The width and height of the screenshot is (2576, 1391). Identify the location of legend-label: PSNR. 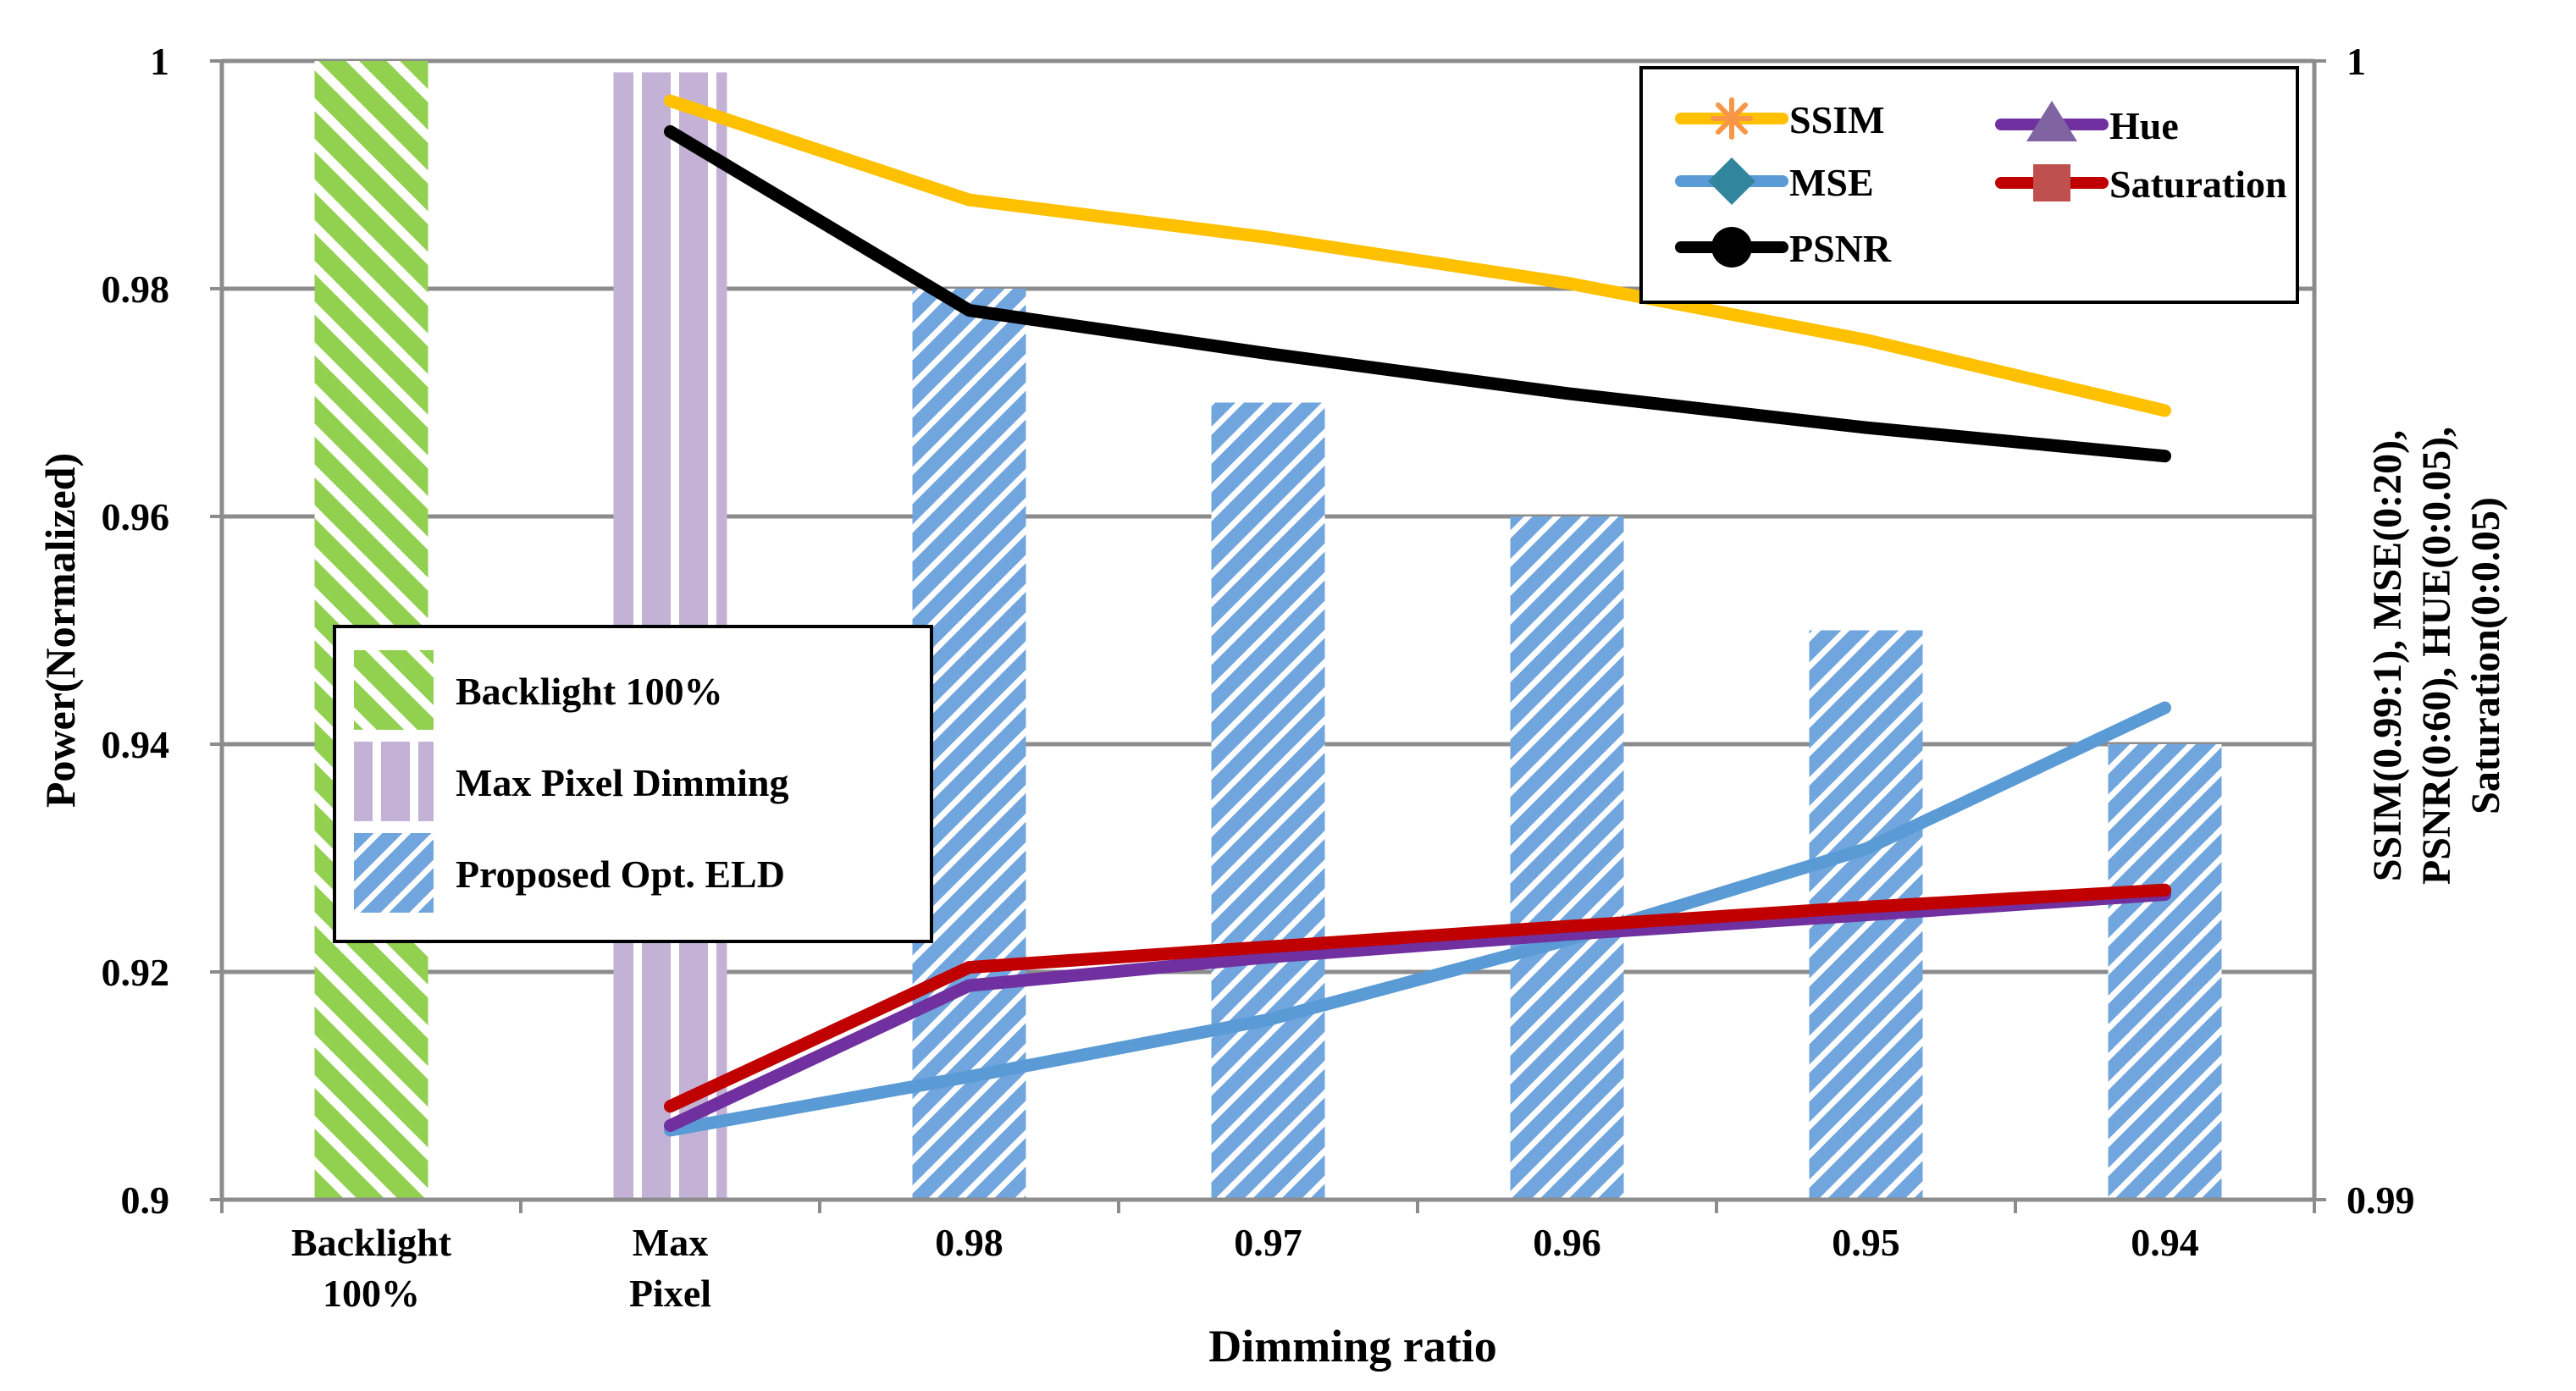
(1841, 248).